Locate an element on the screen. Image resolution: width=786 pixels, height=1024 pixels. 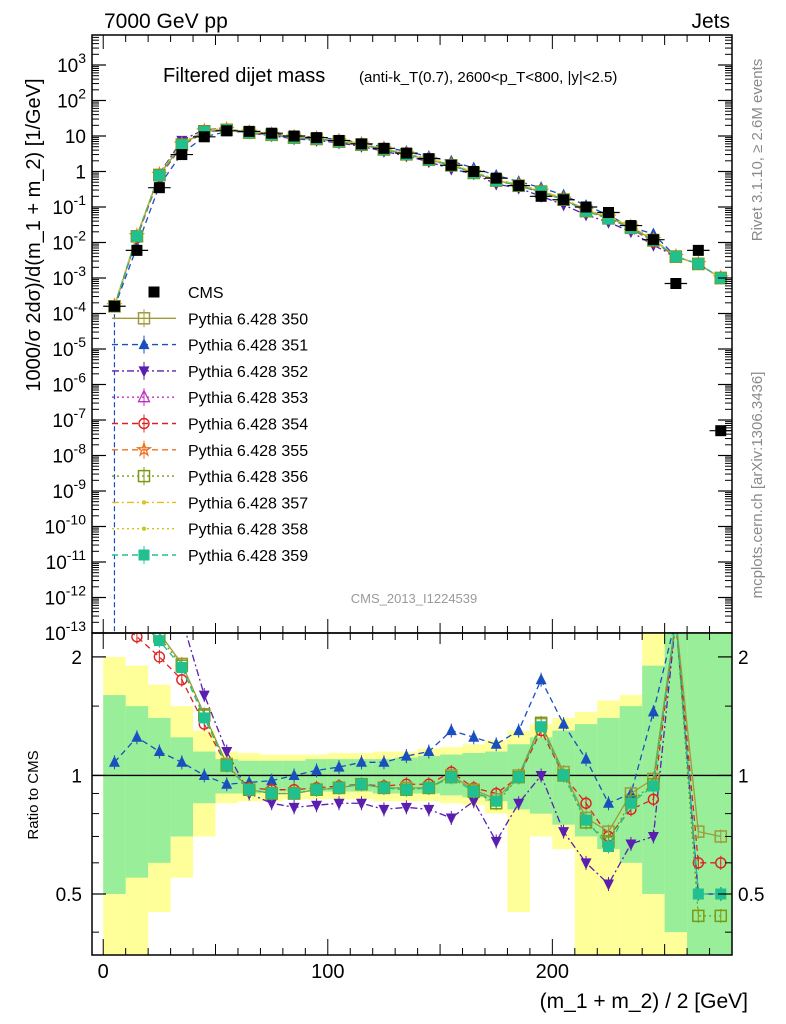
main-ylabel: 1000/σ 2dσ)/d(m_1 + m_2) [1/GeV] is located at coordinates (34, 234).